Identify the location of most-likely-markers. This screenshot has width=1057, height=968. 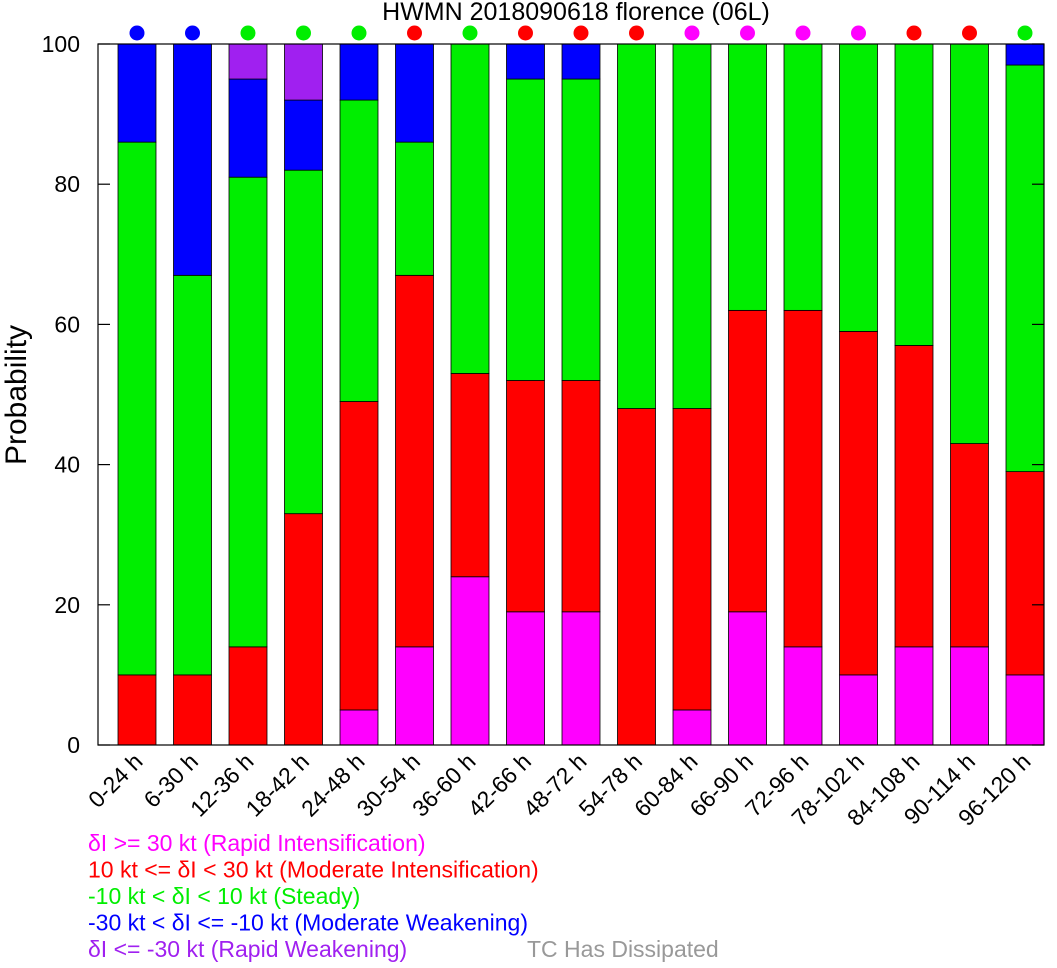
(581, 33).